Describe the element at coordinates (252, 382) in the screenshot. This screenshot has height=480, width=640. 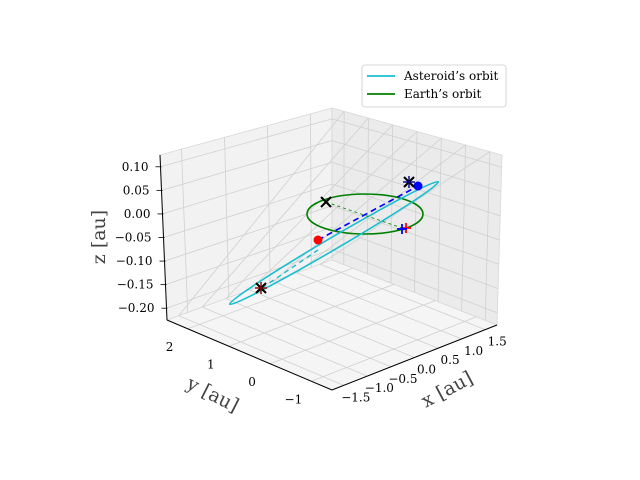
I see `y-tick-label: 0` at that location.